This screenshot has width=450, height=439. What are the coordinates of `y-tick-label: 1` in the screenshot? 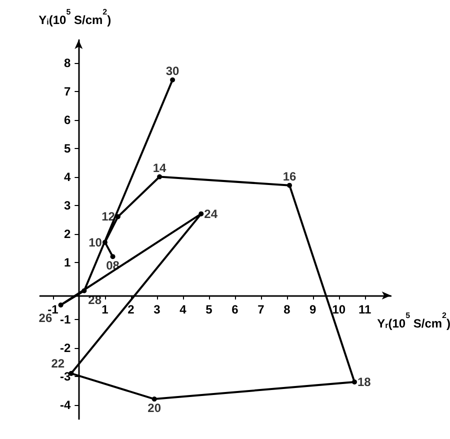 It's located at (67, 262).